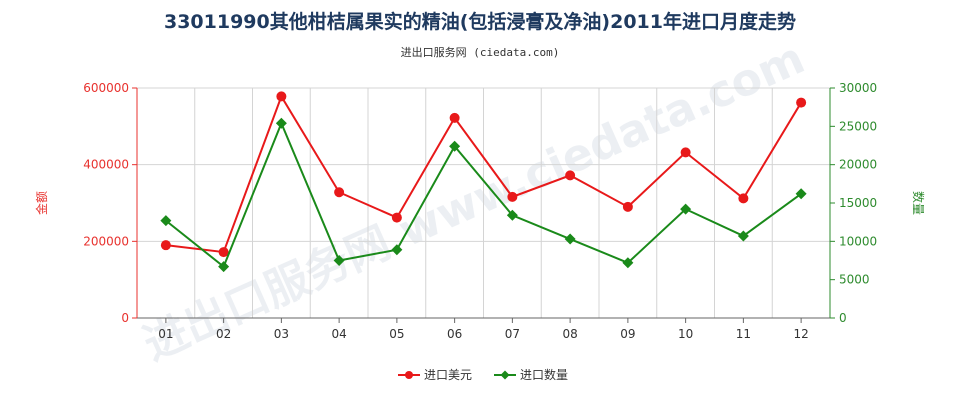  Describe the element at coordinates (512, 334) in the screenshot. I see `x-tick-label: 07` at that location.